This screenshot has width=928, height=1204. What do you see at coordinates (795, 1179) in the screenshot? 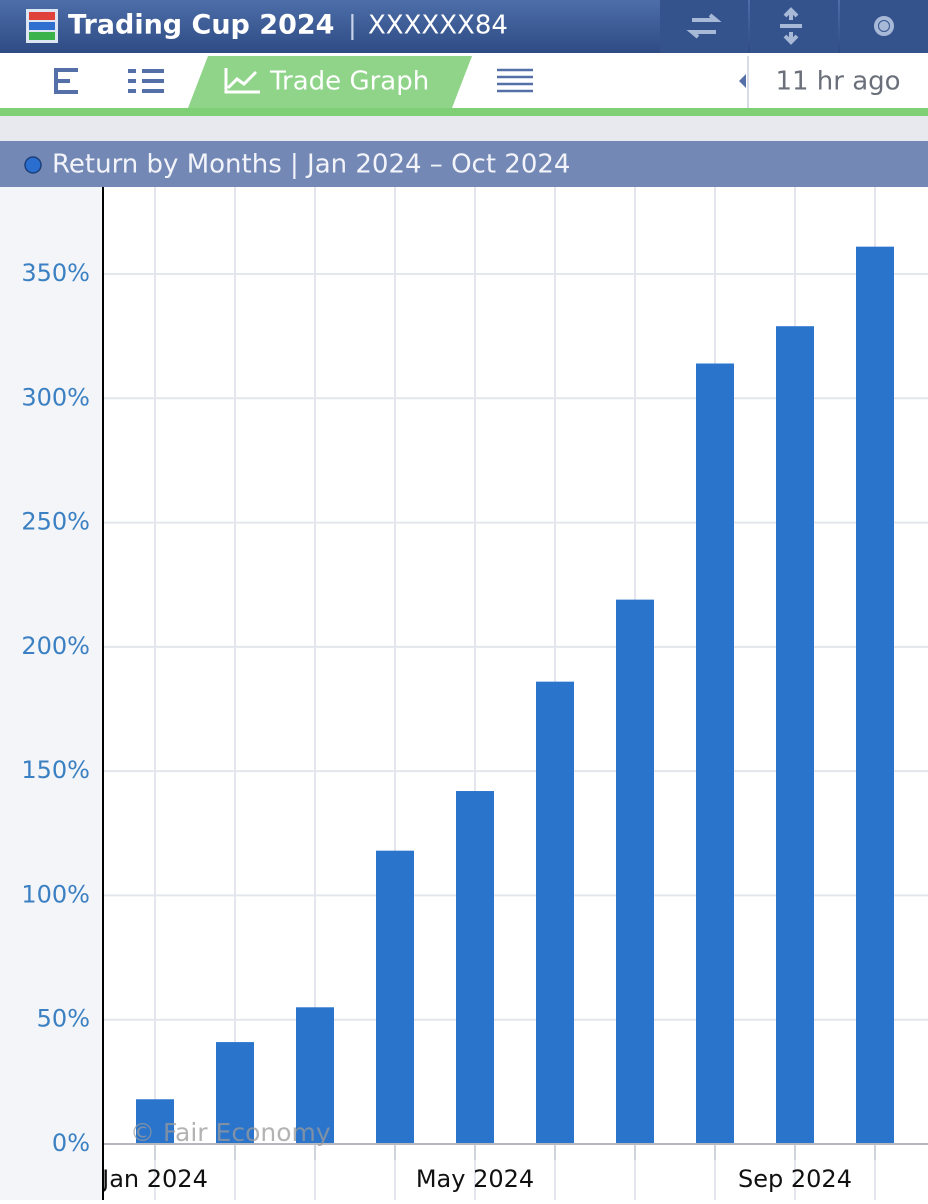
I see `x-tick-label: Sep 2024` at bounding box center [795, 1179].